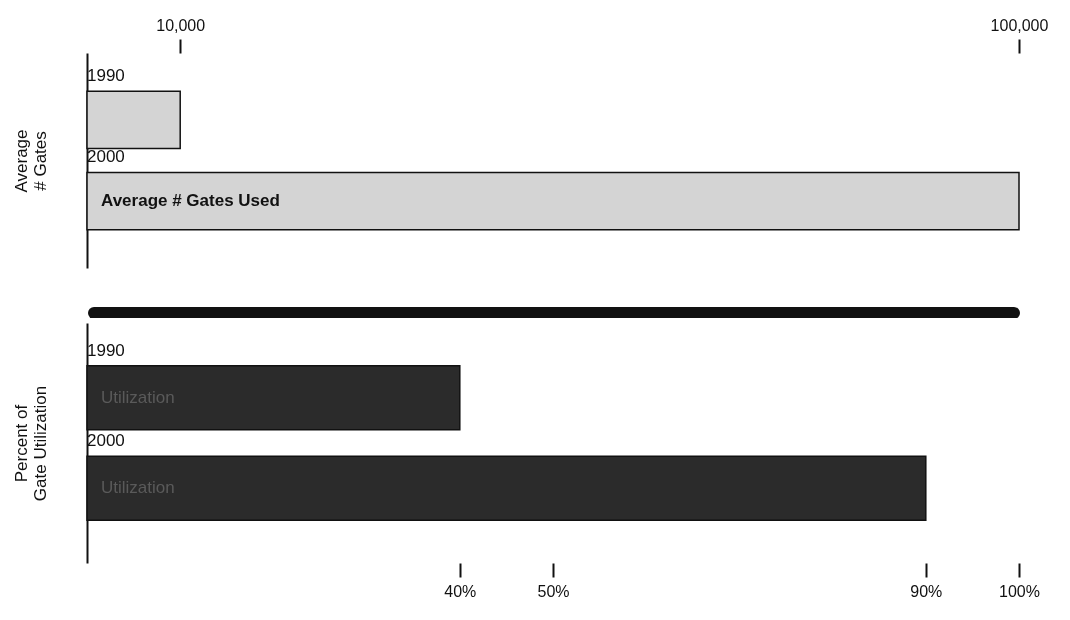 This screenshot has width=1070, height=620. I want to click on x-tick-label: 50%, so click(553, 591).